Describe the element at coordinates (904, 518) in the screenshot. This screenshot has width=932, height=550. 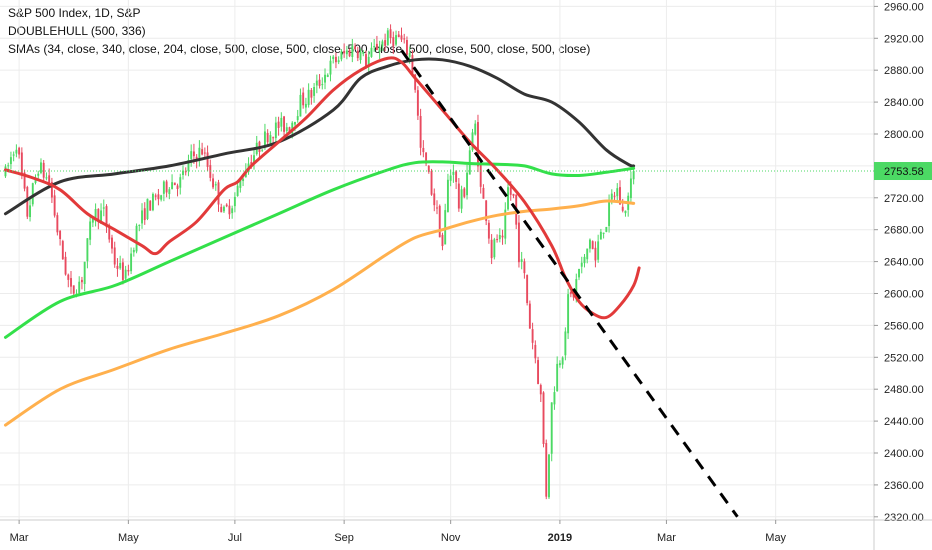
I see `y-tick-label: 2320.00` at that location.